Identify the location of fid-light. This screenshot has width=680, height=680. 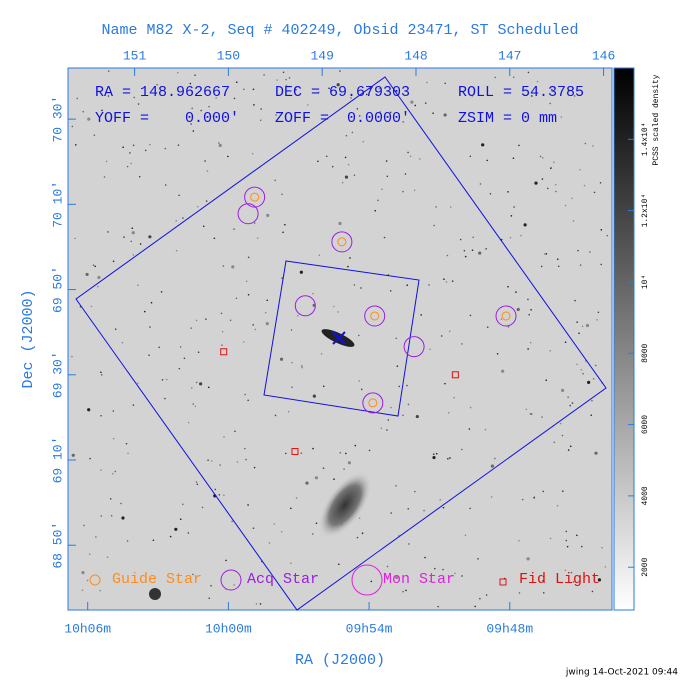
(295, 451).